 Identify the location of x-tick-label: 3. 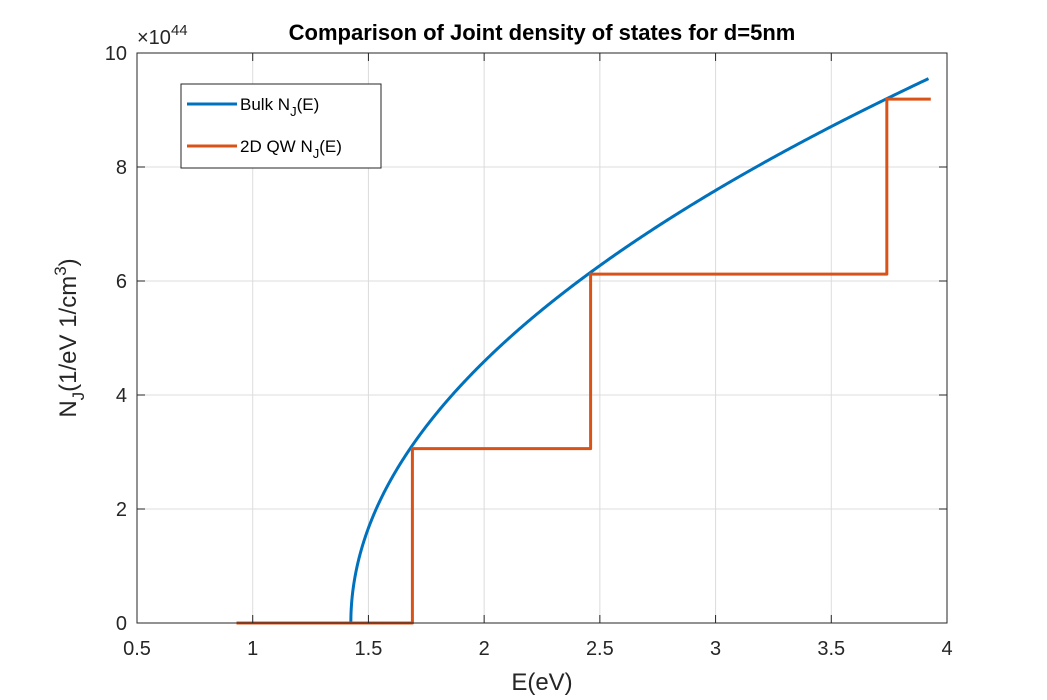
(715, 649).